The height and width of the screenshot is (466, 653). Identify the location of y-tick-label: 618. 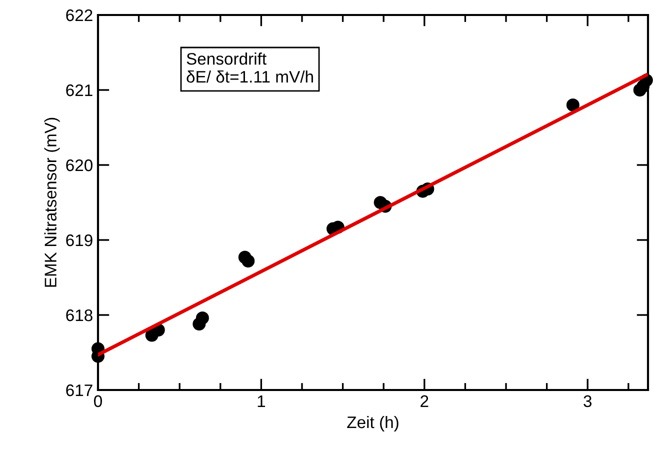
(79, 315).